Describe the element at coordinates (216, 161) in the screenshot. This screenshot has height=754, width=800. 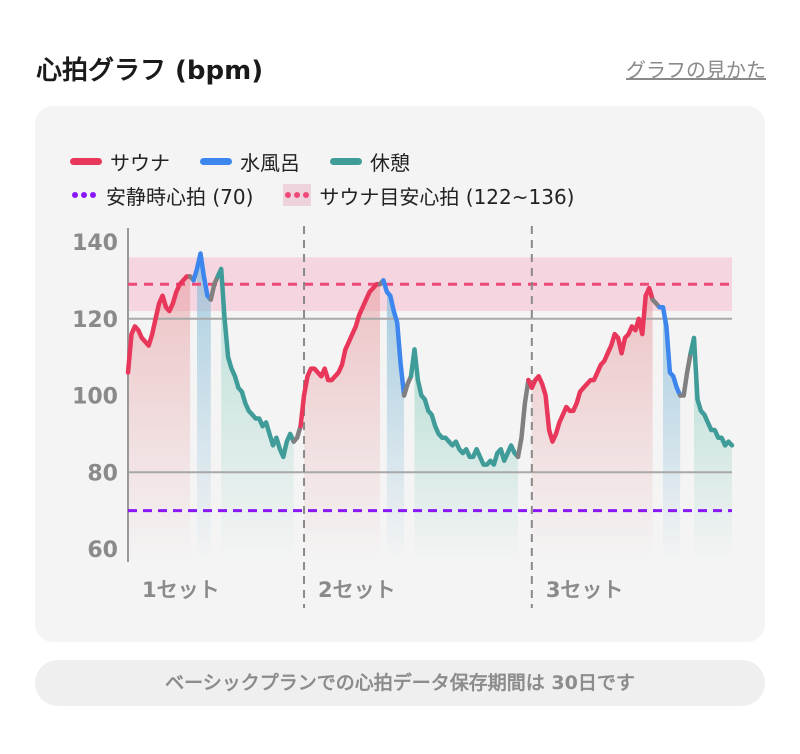
I see `cold-bath-swatch` at that location.